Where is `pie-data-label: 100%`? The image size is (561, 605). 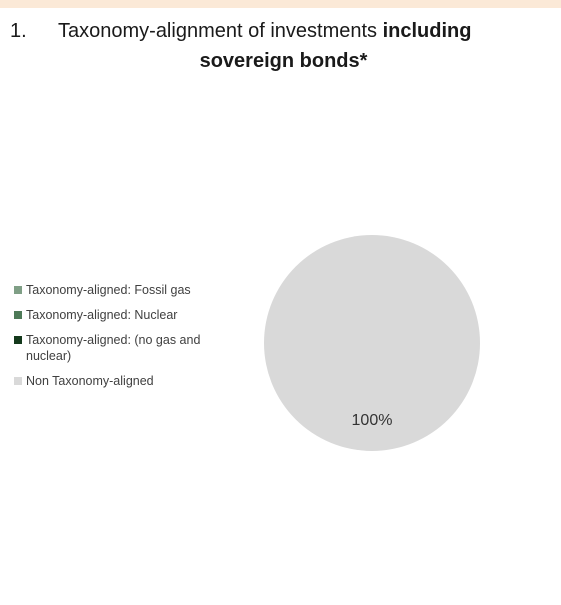 pie-data-label: 100% is located at coordinates (372, 420).